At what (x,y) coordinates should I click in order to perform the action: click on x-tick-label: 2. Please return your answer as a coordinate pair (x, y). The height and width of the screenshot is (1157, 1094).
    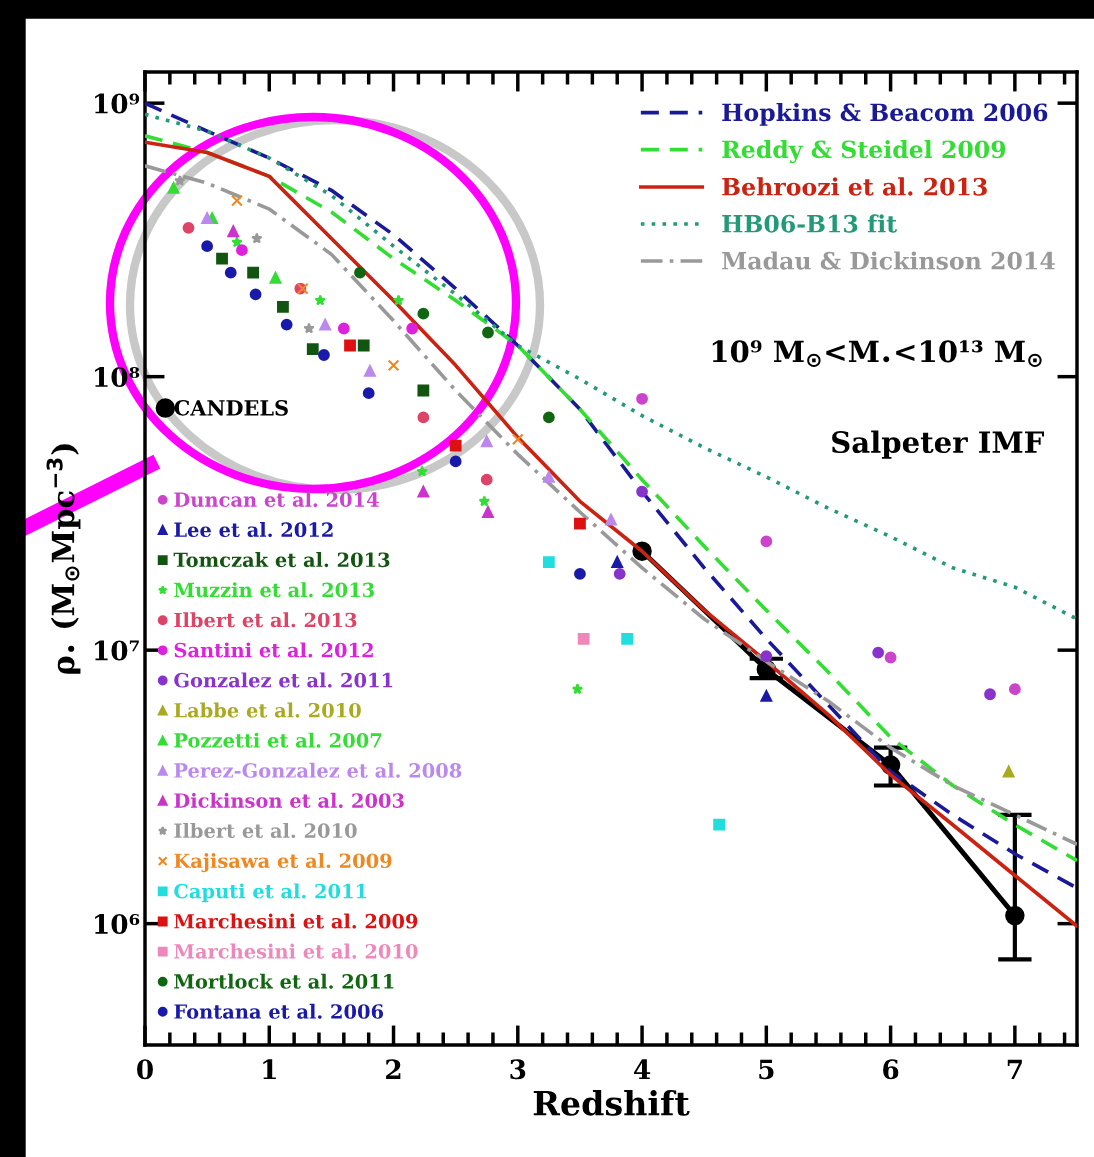
    Looking at the image, I should click on (393, 1069).